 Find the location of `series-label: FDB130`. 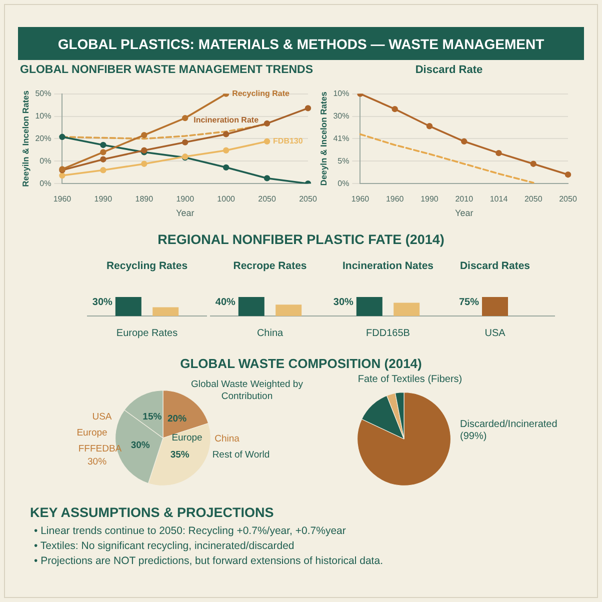

series-label: FDB130 is located at coordinates (288, 141).